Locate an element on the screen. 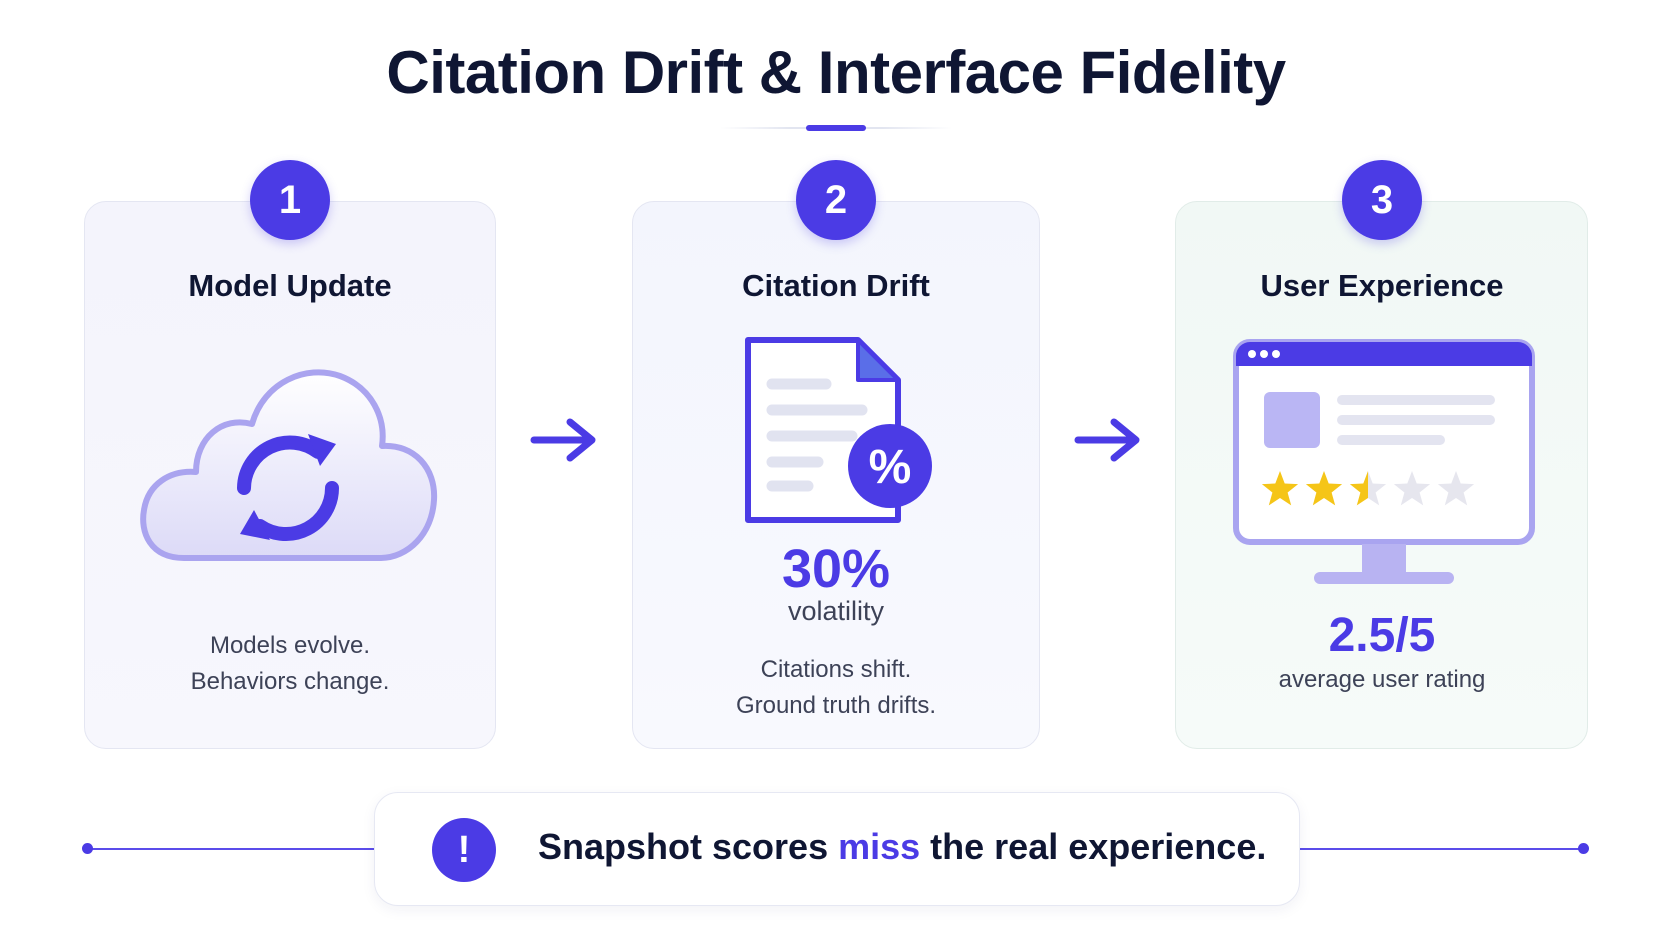 The image size is (1672, 941). callout-text-before: Snapshot scores is located at coordinates (688, 846).